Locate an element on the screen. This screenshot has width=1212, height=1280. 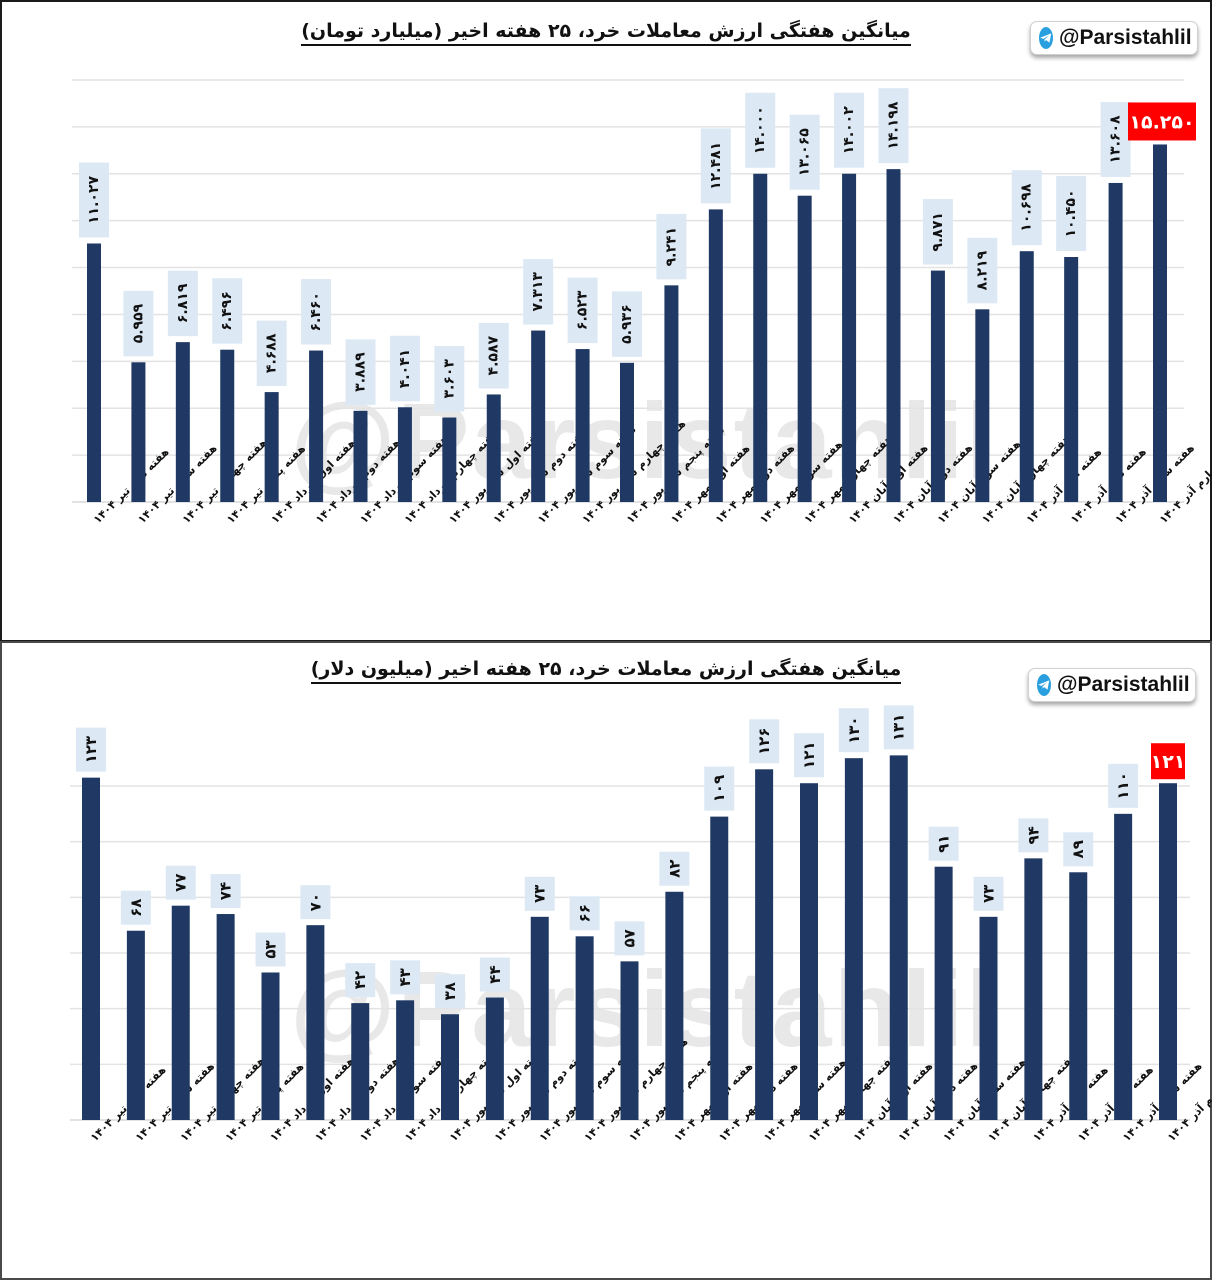
data-label-text: ۷۴ is located at coordinates (226, 891).